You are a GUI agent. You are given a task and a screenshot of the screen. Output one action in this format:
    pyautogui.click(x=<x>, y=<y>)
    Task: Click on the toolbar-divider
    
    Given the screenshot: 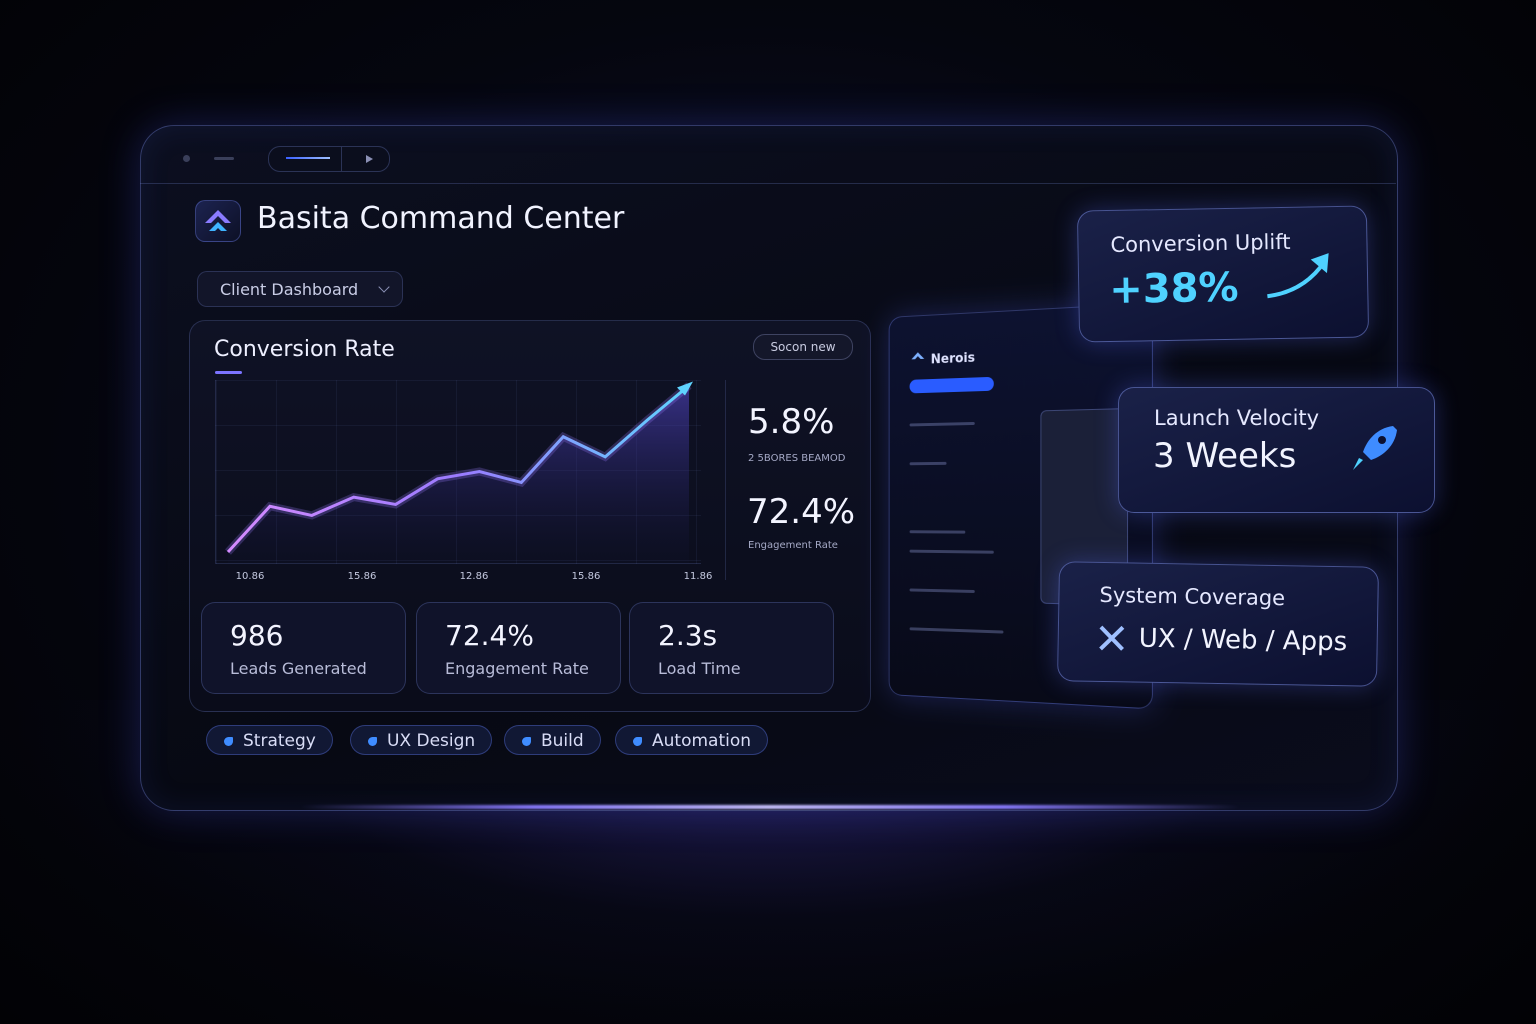 What is the action you would take?
    pyautogui.click(x=768, y=183)
    